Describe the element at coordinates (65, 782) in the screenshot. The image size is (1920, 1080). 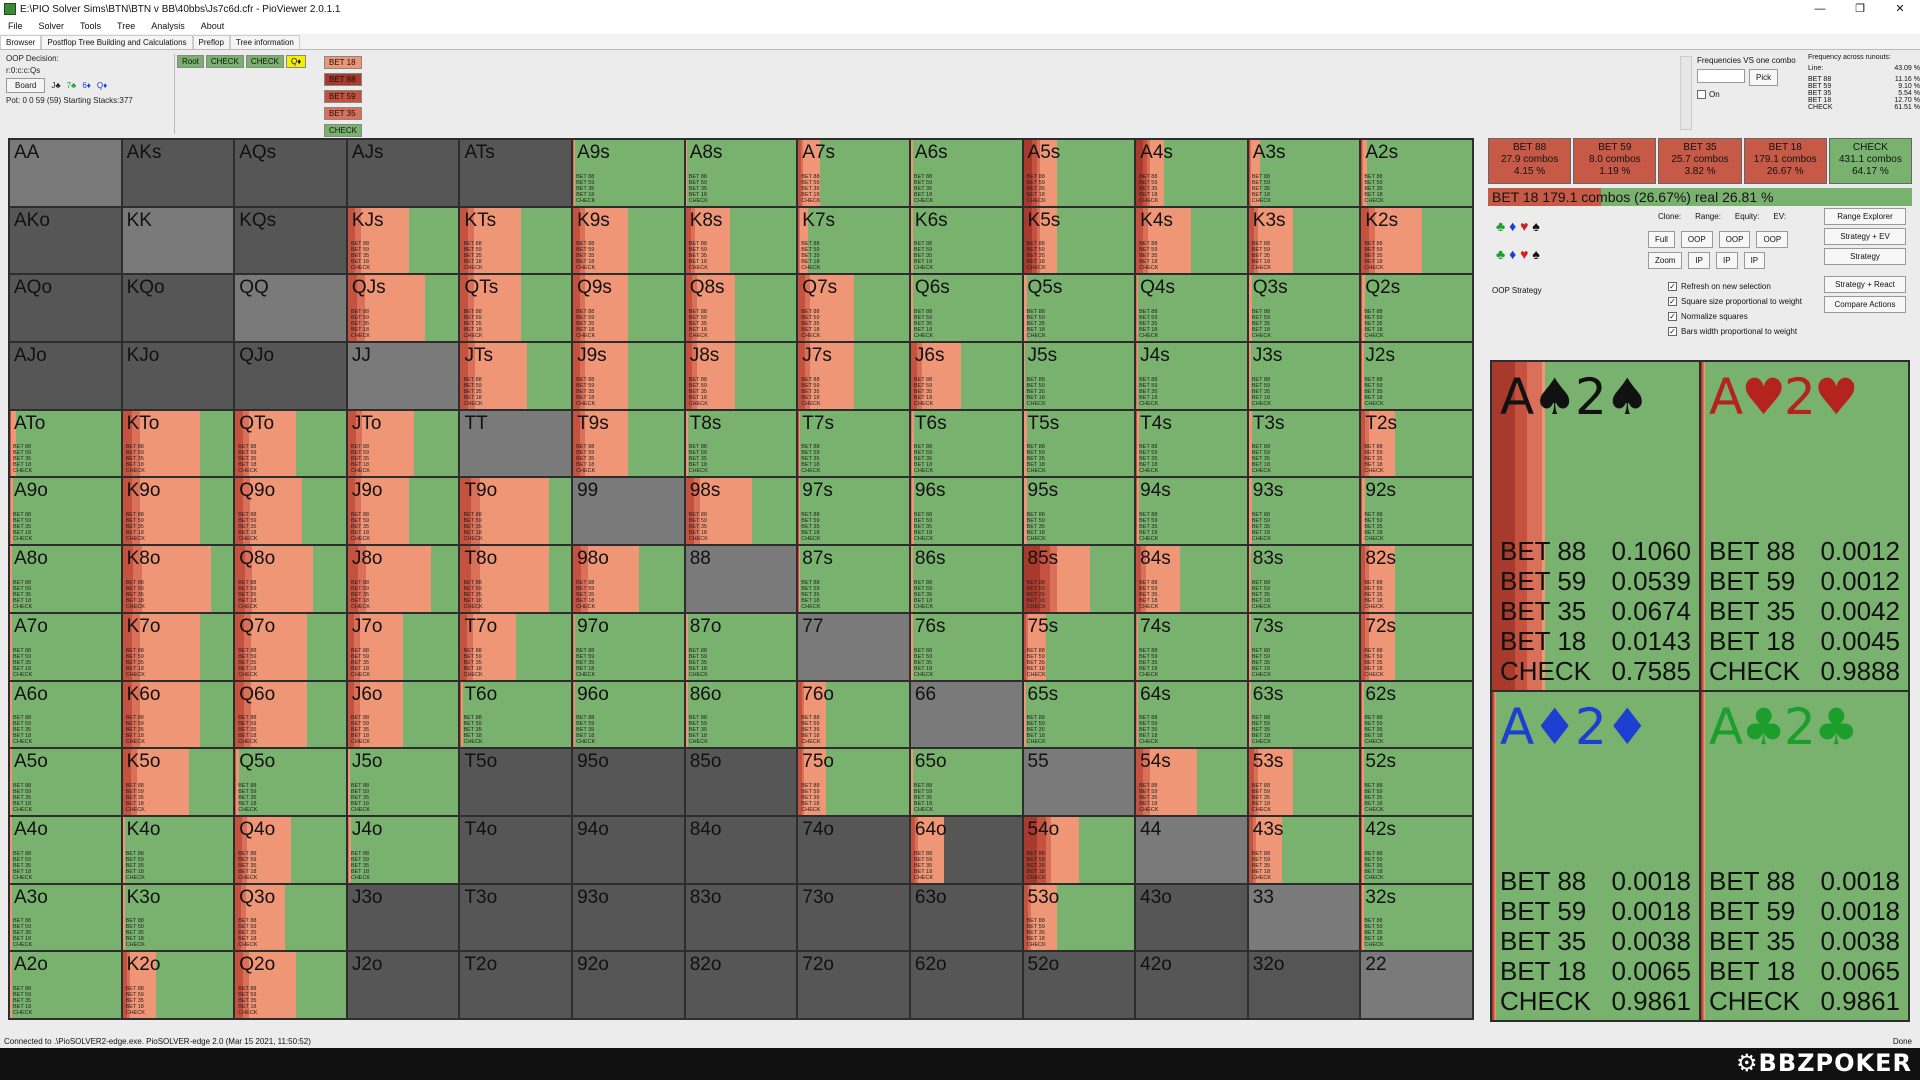
I see `hand-cell: BET 88 BET 59 BET 35 BET 18 CHECK A5o` at that location.